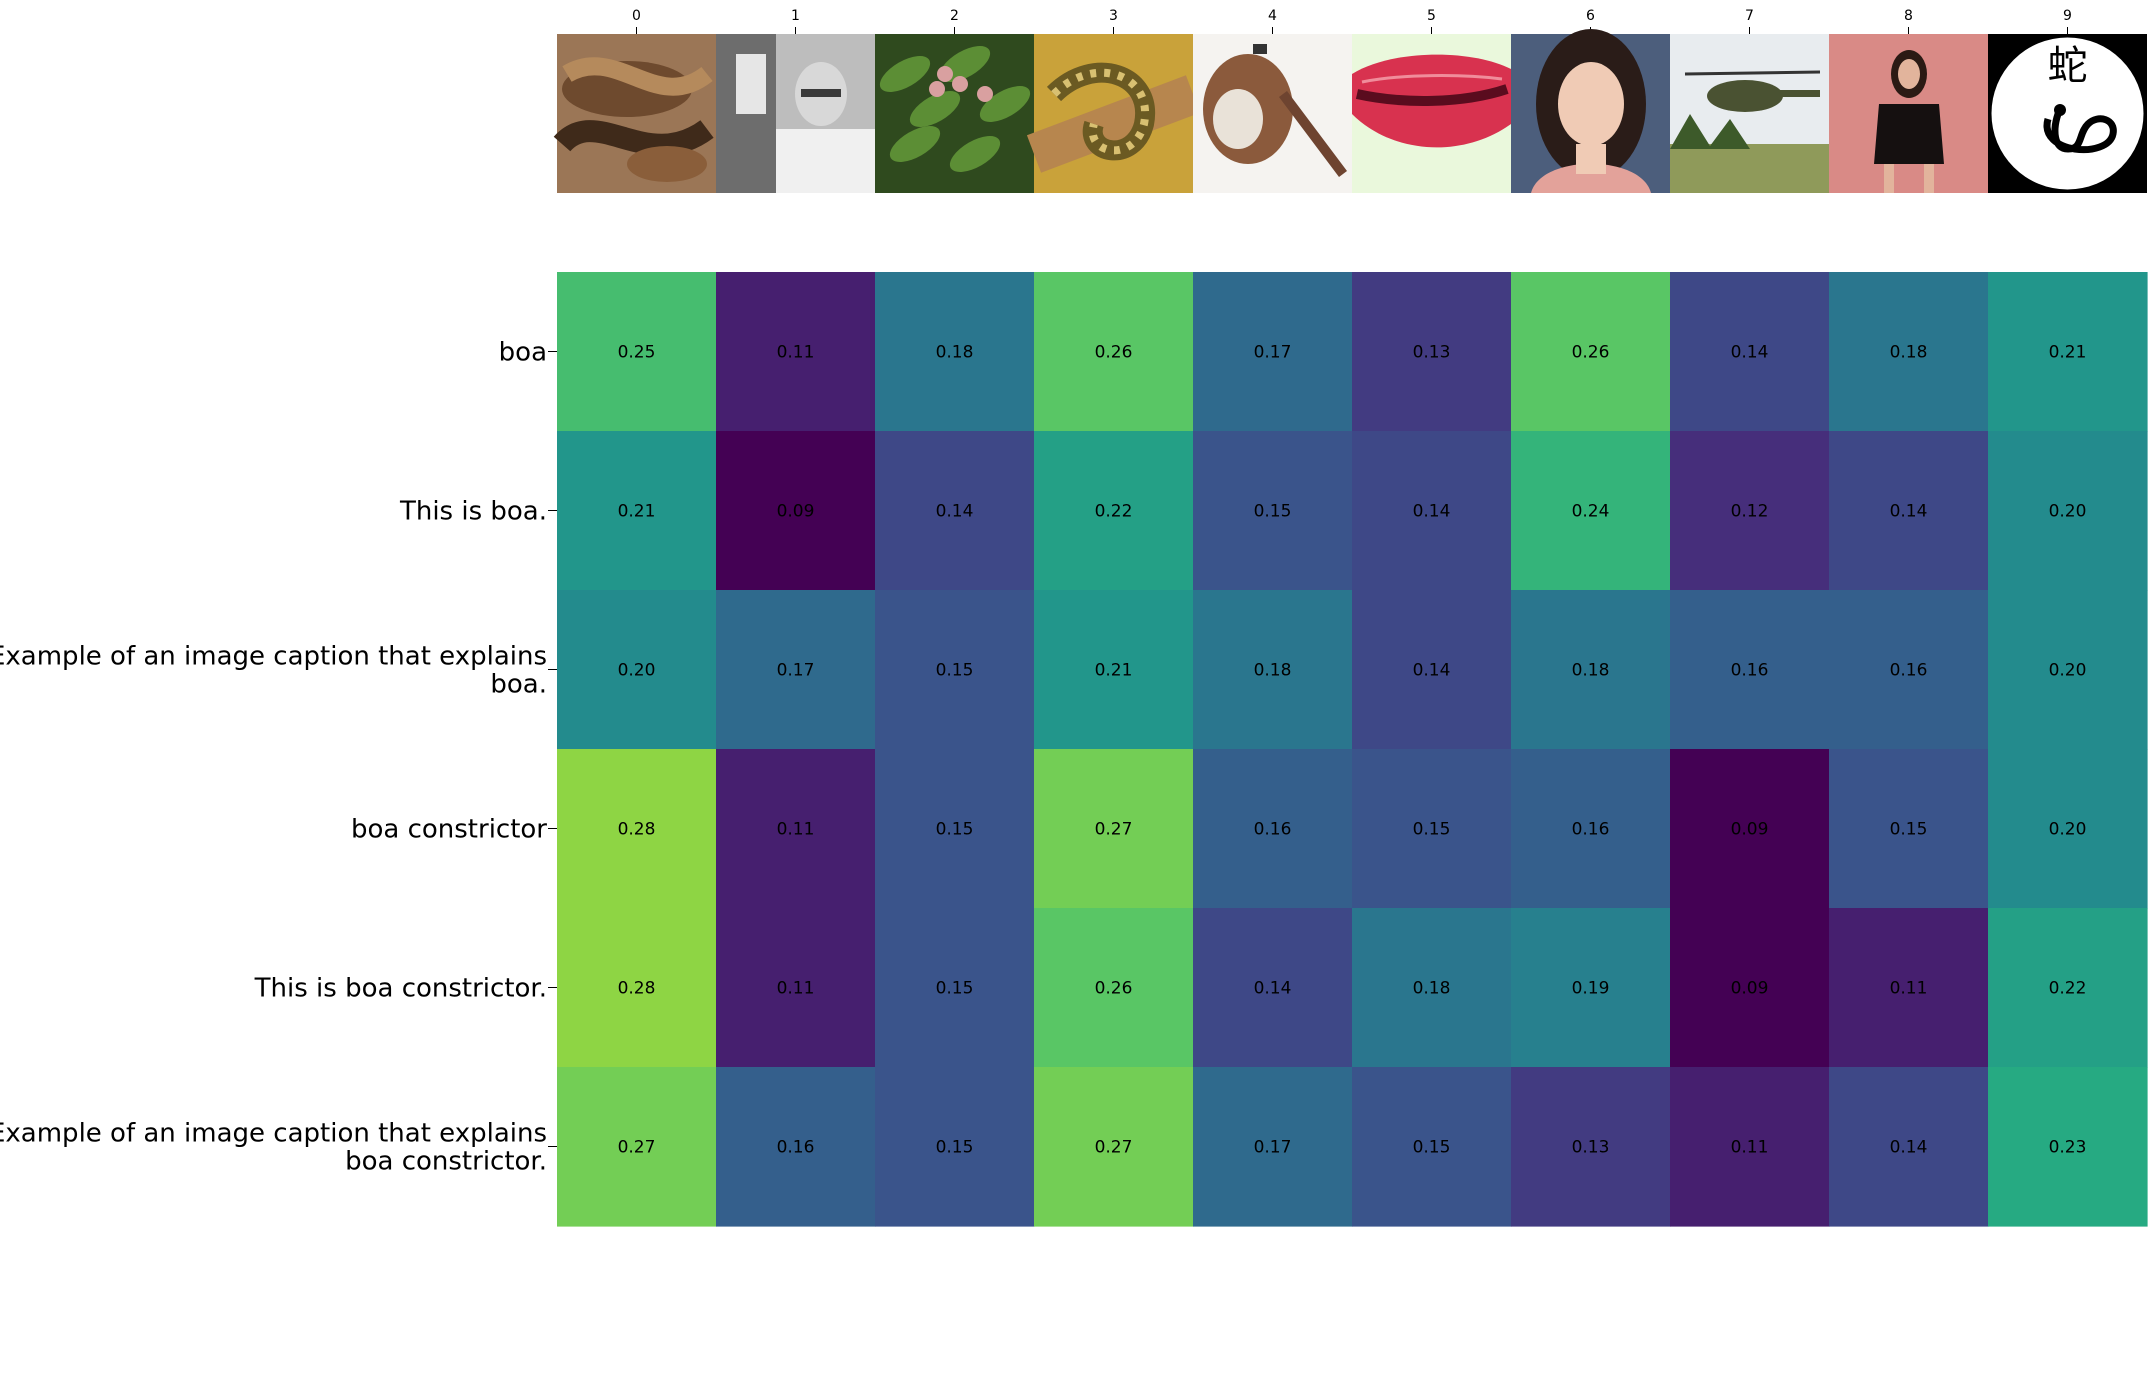 Image resolution: width=2150 pixels, height=1390 pixels. I want to click on x-tick-label: 8, so click(1908, 16).